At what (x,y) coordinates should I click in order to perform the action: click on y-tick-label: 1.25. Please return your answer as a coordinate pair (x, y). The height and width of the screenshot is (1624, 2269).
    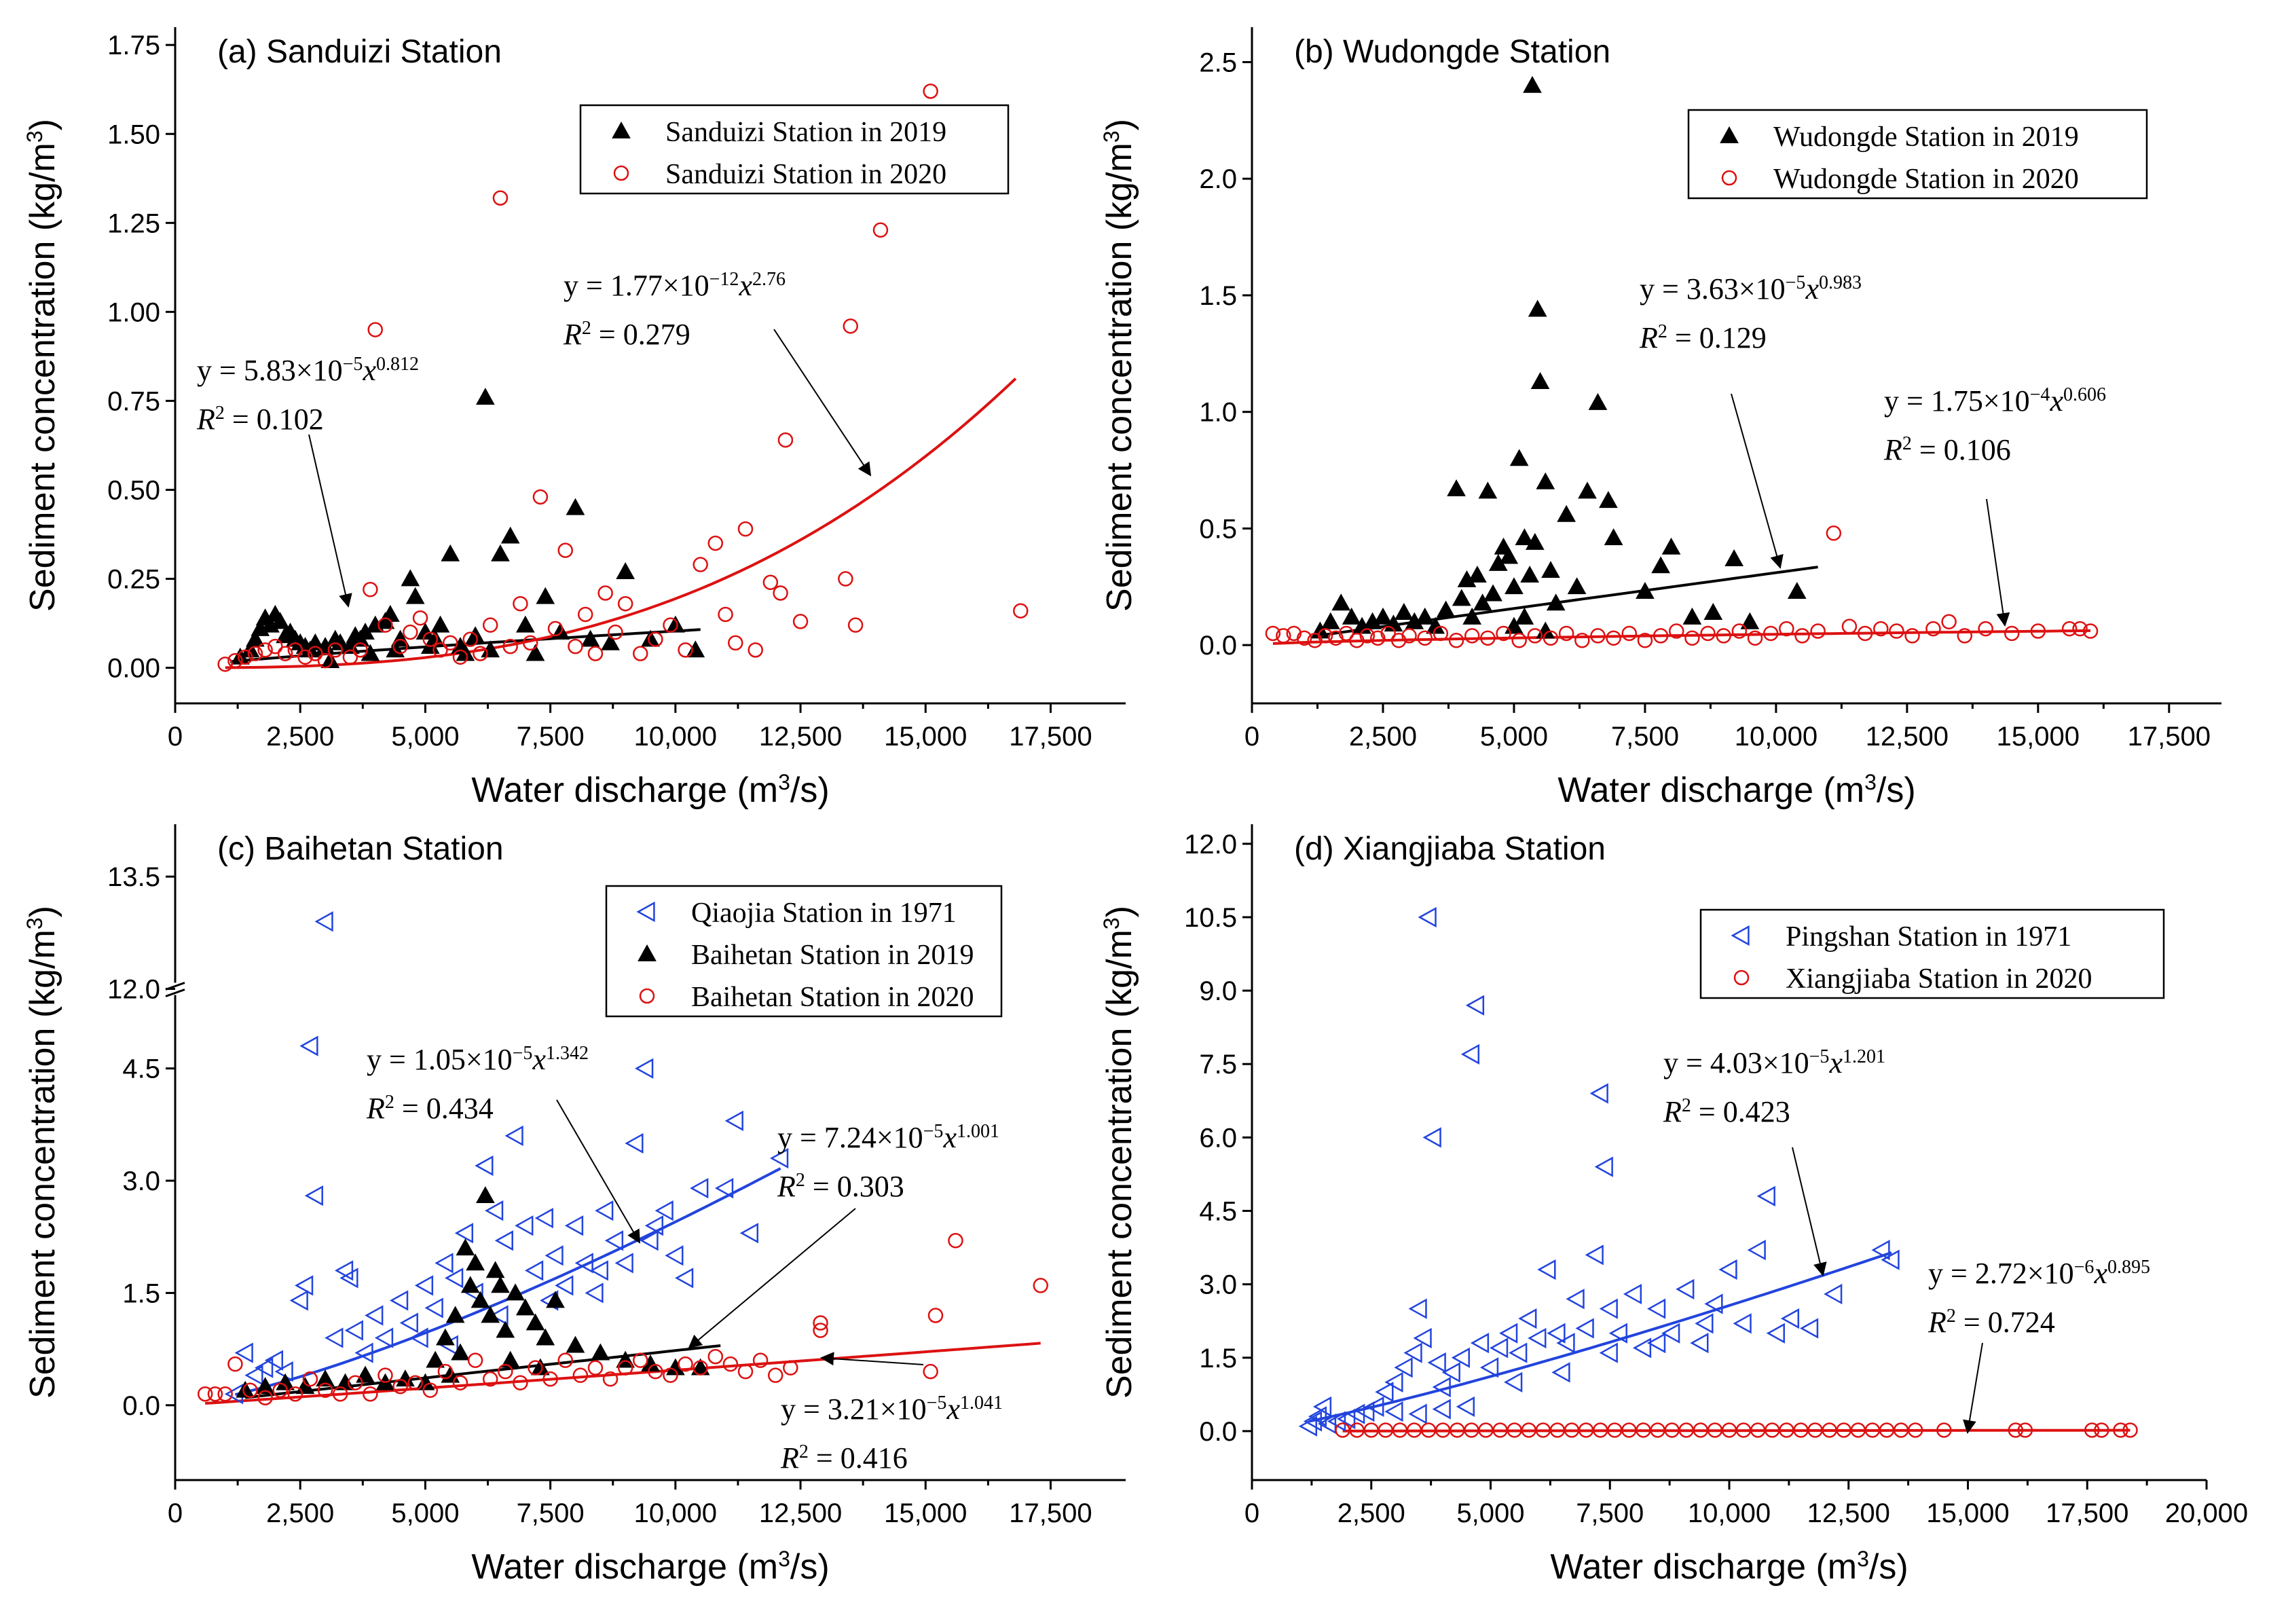
    Looking at the image, I should click on (134, 223).